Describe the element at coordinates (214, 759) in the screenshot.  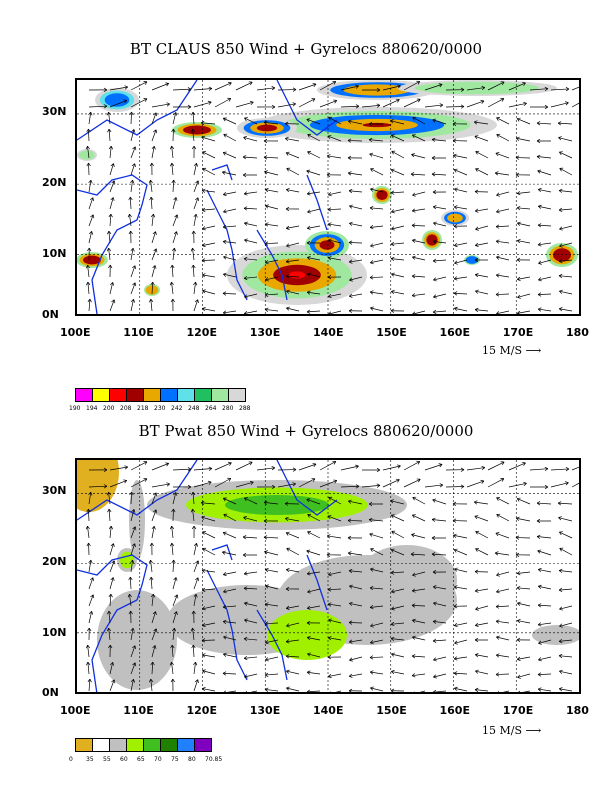
I see `legend-tick-label: 70.85` at that location.